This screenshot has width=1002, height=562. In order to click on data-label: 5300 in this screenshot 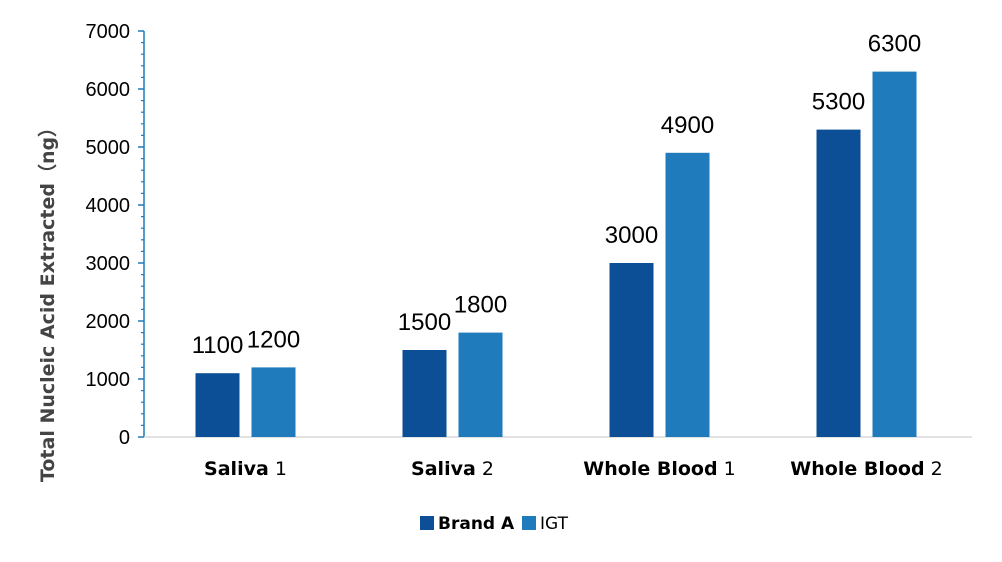, I will do `click(838, 102)`.